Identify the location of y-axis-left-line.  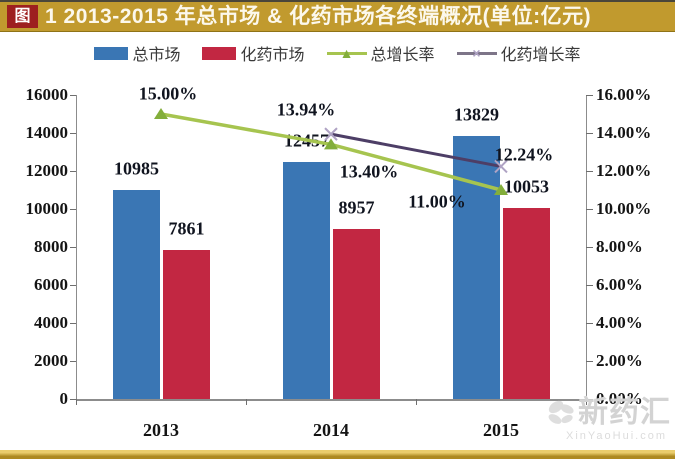
(76, 247).